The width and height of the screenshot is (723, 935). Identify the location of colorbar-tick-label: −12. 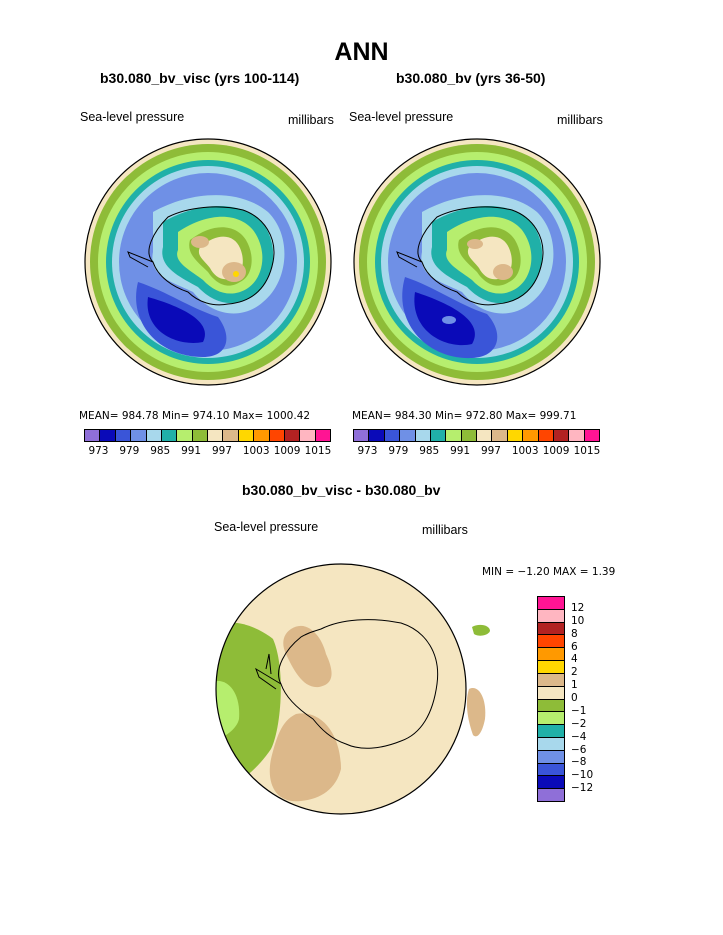
(582, 788).